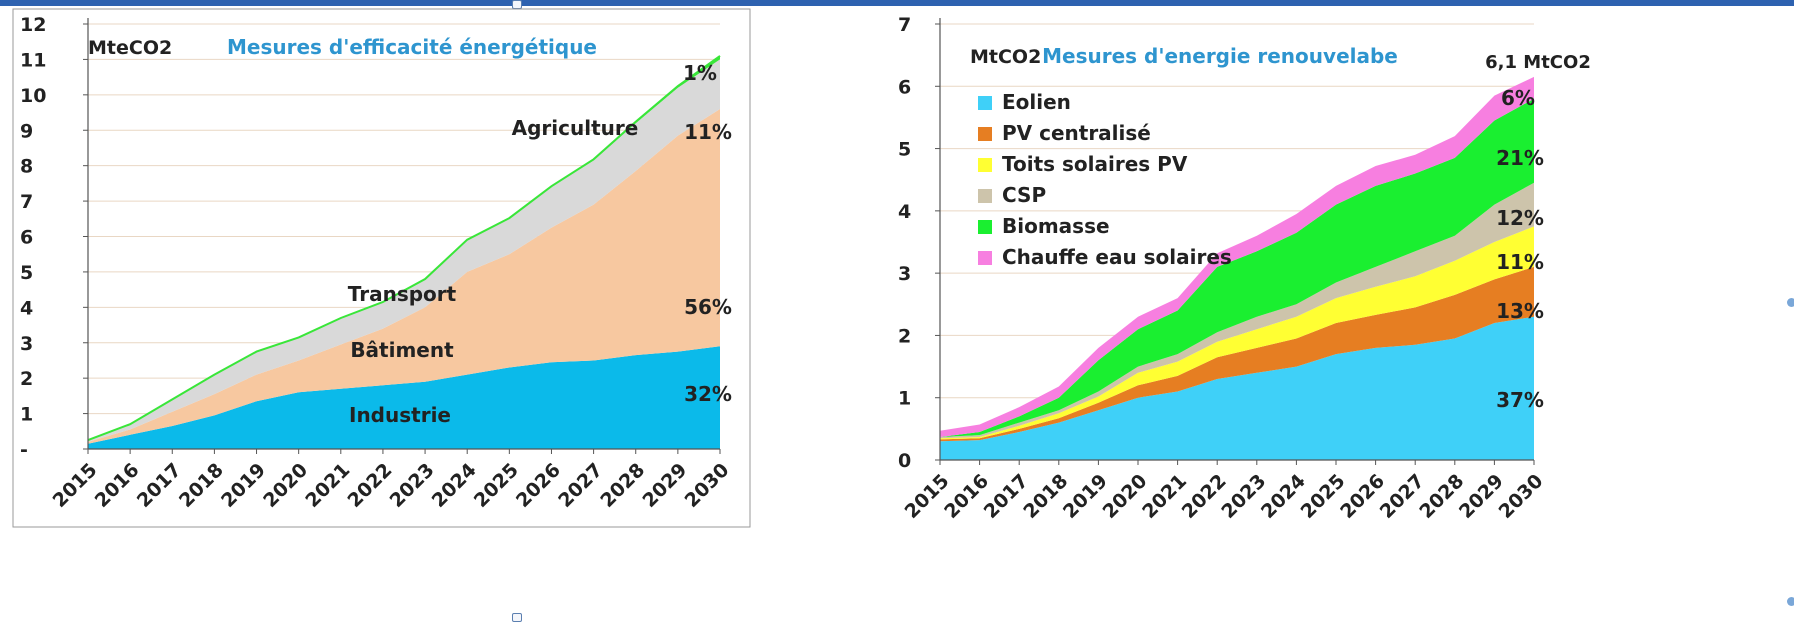 Image resolution: width=1794 pixels, height=622 pixels. I want to click on x-tick-label-2022: 2022, so click(1204, 496).